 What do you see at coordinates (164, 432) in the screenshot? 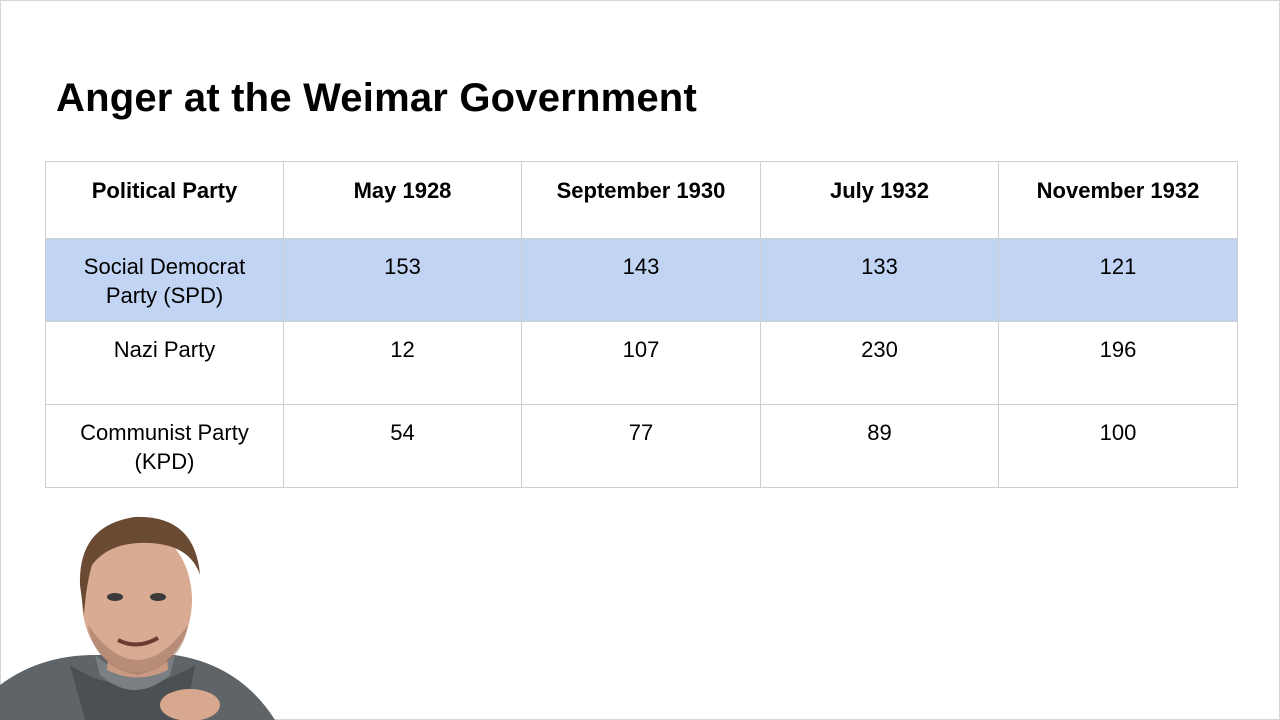
I see `party-name-line: Communist Party` at bounding box center [164, 432].